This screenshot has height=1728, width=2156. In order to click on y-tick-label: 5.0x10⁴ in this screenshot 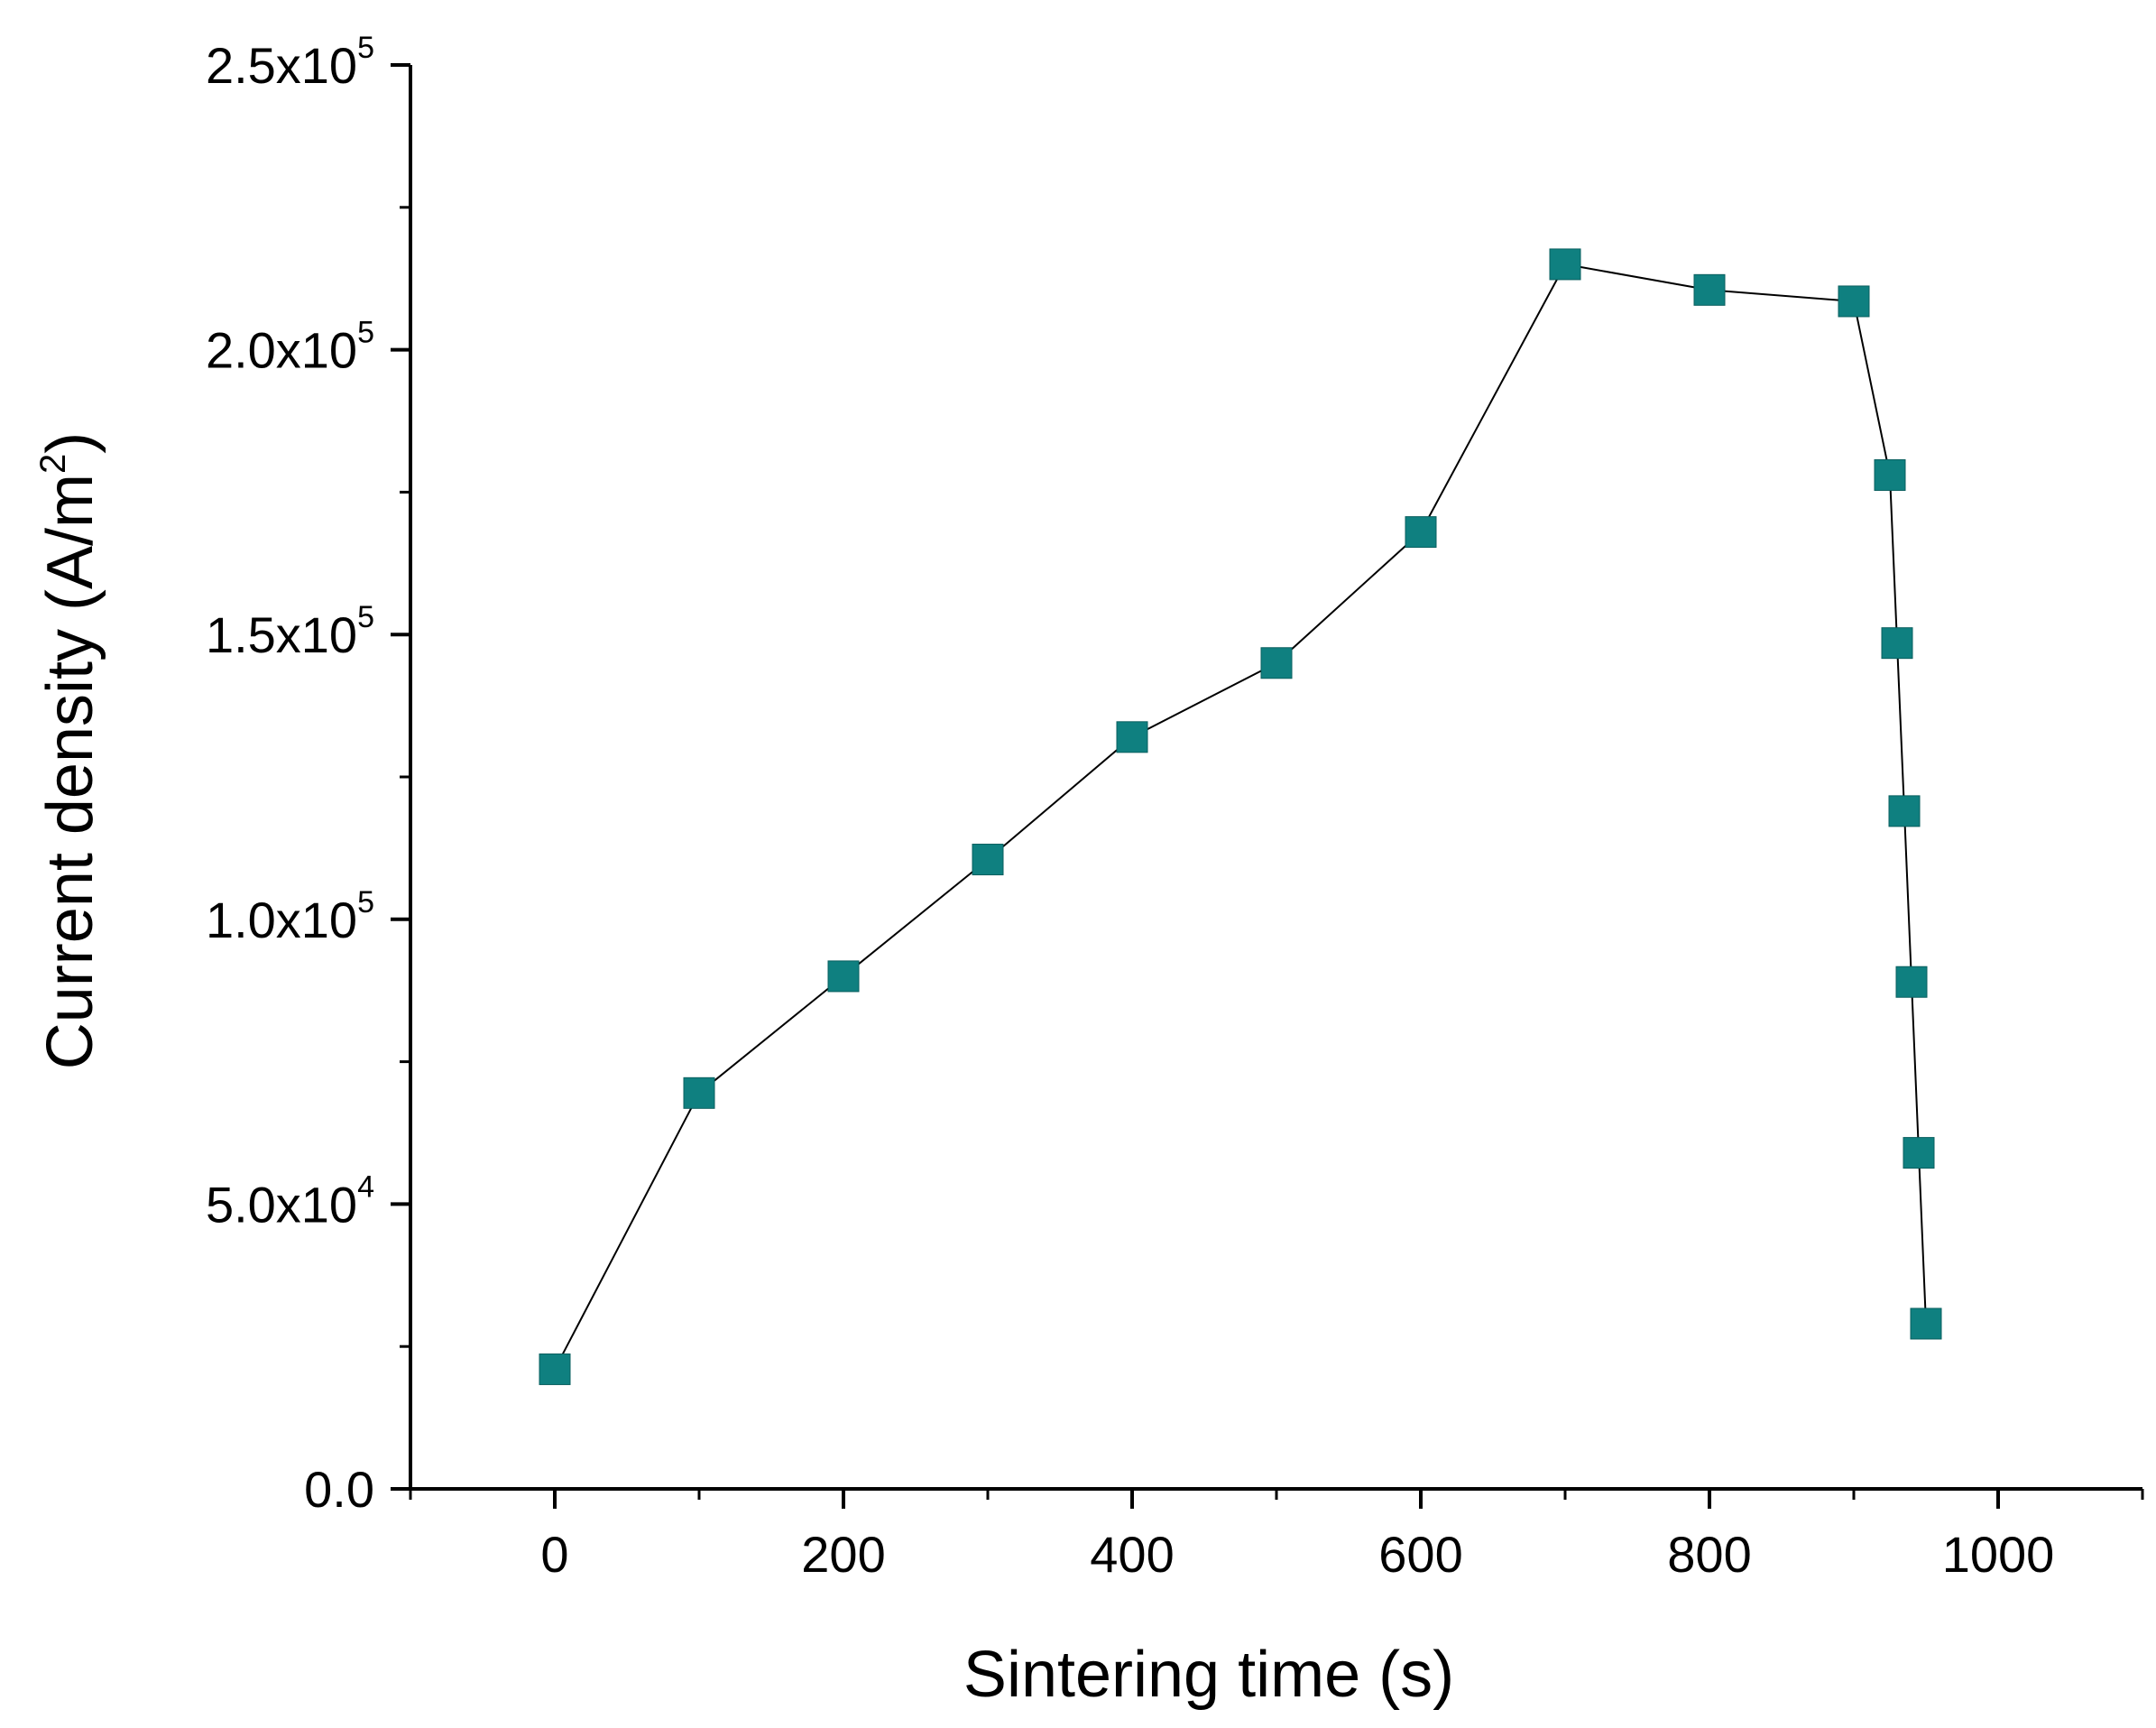, I will do `click(290, 1201)`.